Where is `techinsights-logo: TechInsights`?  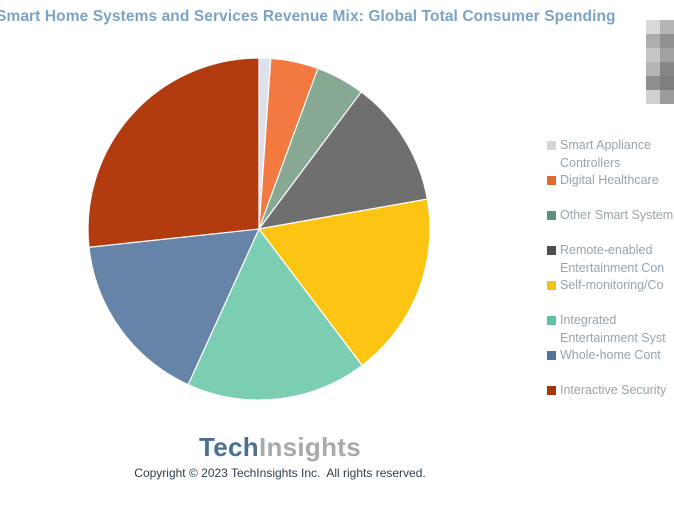 techinsights-logo: TechInsights is located at coordinates (280, 447).